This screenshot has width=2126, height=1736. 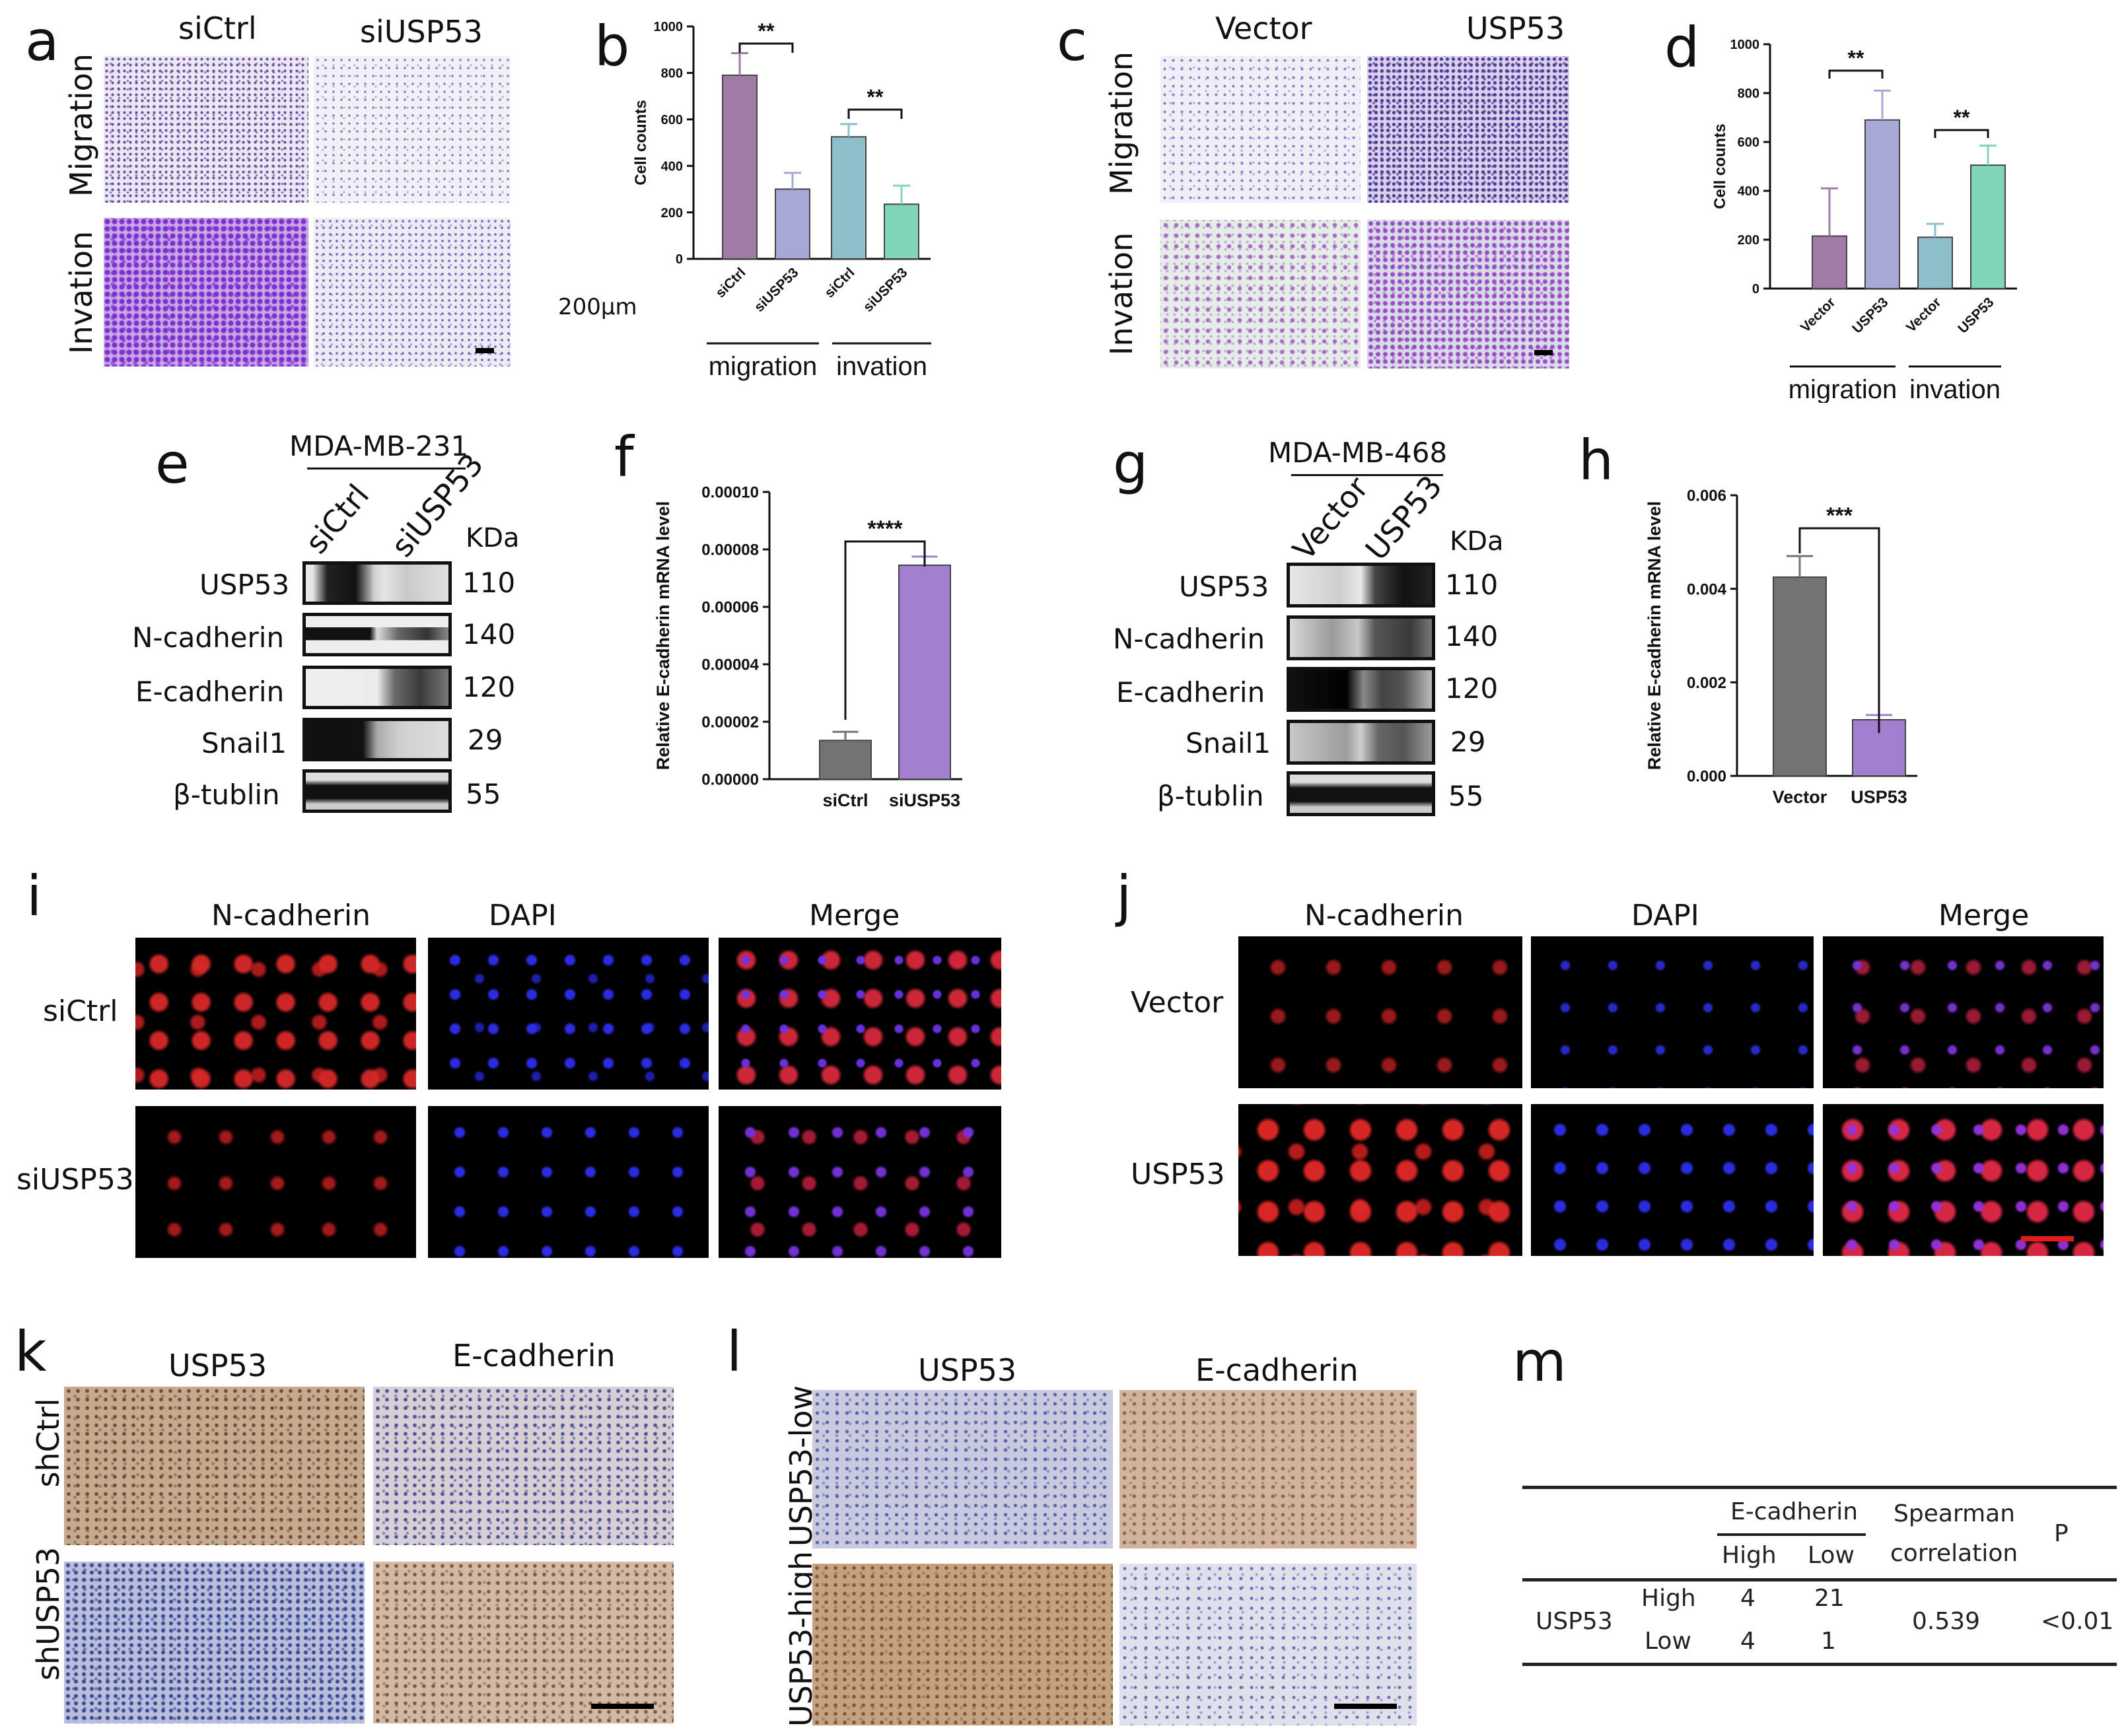 I want to click on blot-e-usp53, so click(x=377, y=583).